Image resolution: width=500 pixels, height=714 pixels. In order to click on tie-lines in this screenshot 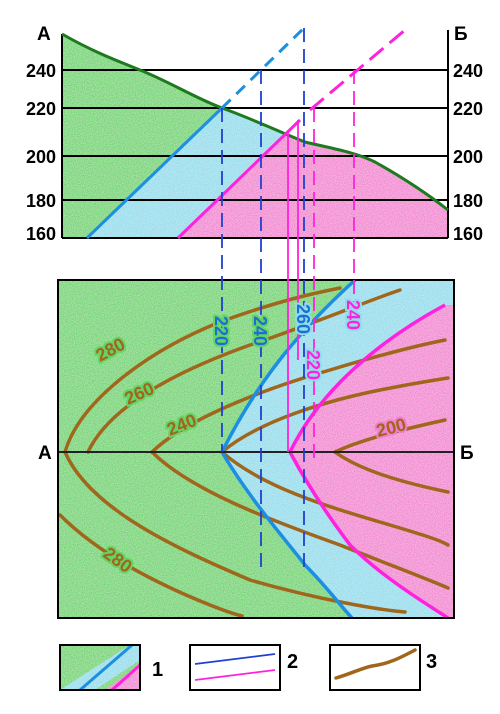, I will do `click(293, 286)`.